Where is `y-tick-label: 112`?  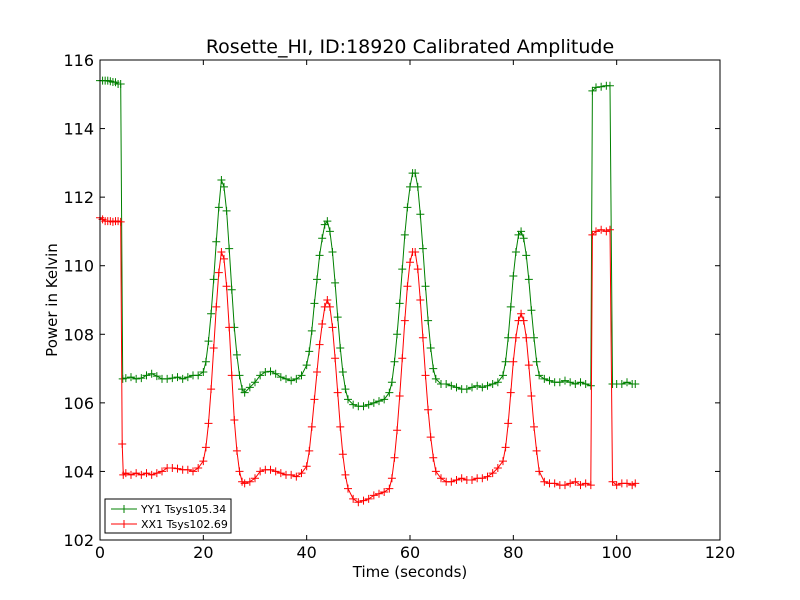
y-tick-label: 112 is located at coordinates (78, 197).